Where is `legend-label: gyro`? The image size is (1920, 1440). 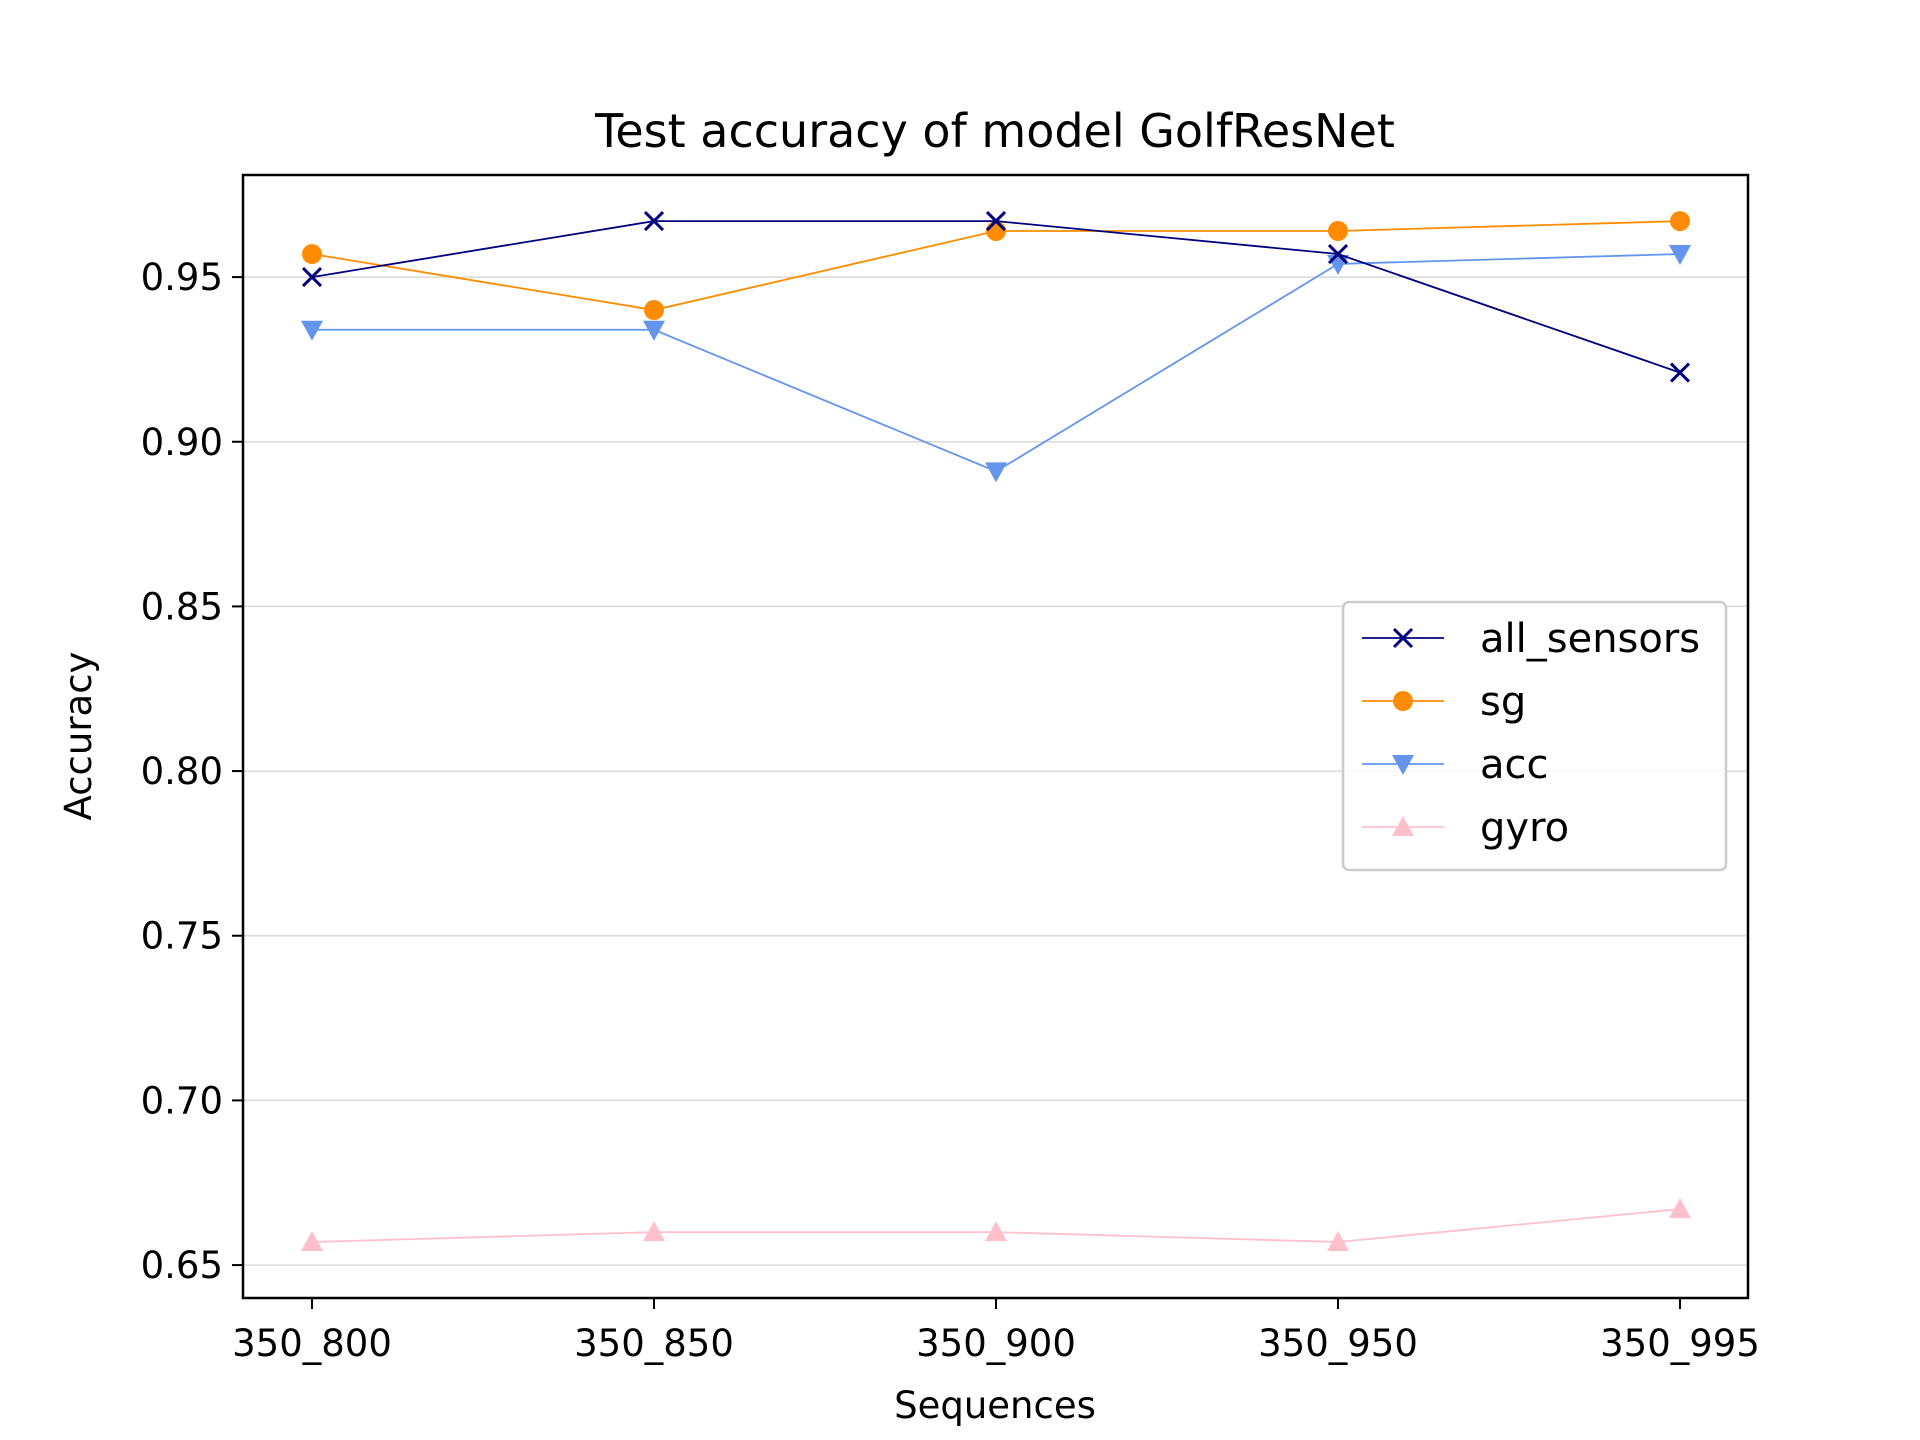 legend-label: gyro is located at coordinates (1524, 828).